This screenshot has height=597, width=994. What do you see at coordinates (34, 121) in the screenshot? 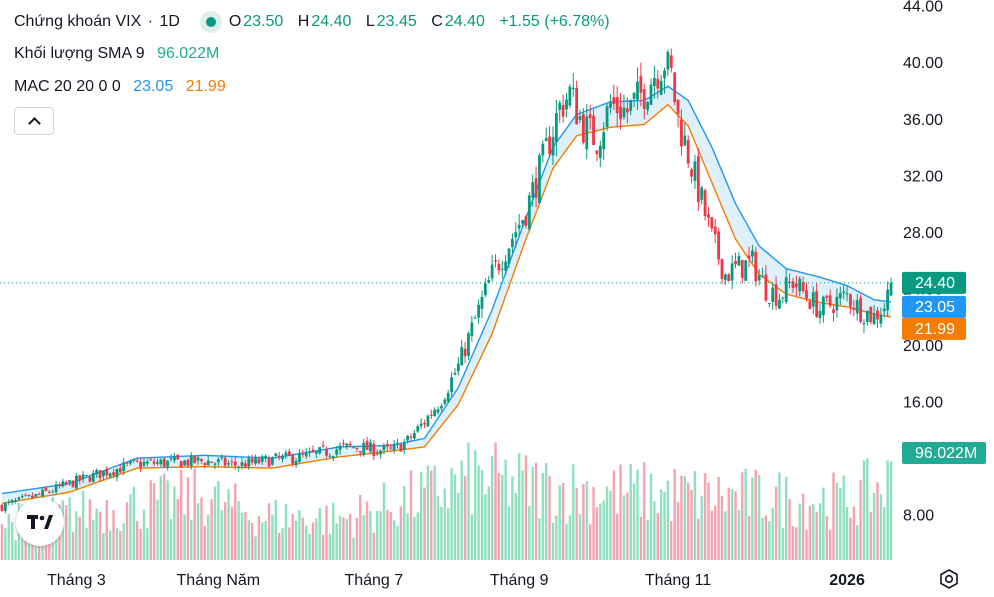
I see `collapse-legend-button` at bounding box center [34, 121].